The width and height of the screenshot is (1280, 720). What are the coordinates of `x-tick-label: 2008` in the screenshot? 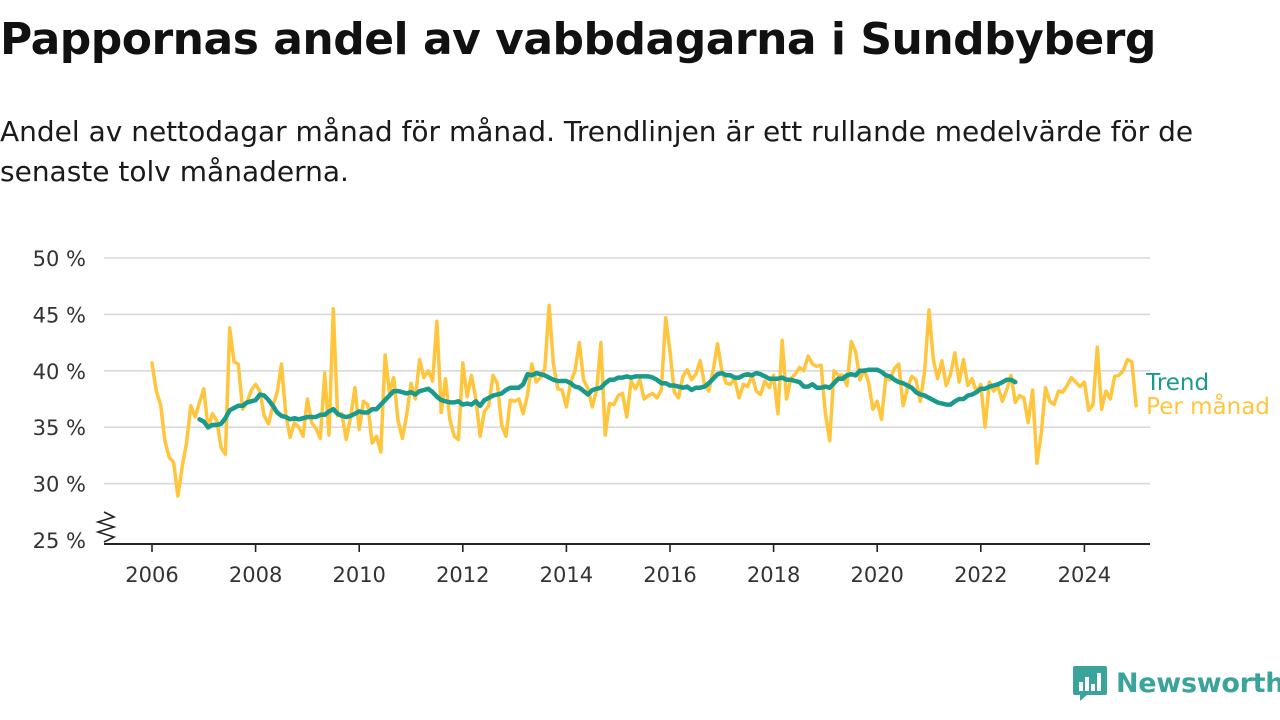 It's located at (255, 575).